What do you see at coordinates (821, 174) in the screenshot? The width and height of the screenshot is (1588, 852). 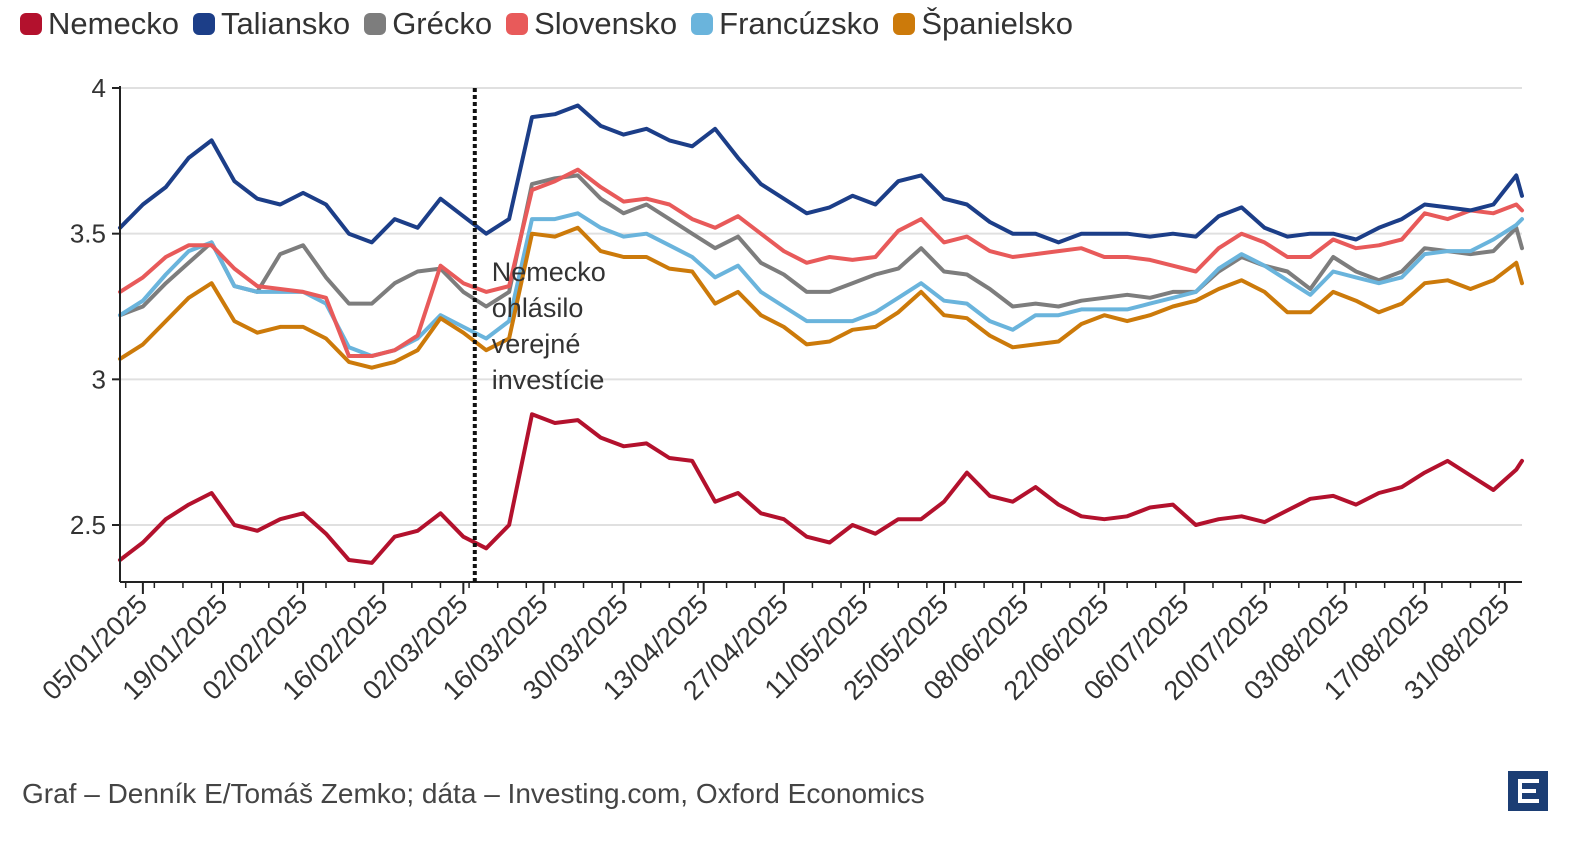 I see `series-line-taliansko` at bounding box center [821, 174].